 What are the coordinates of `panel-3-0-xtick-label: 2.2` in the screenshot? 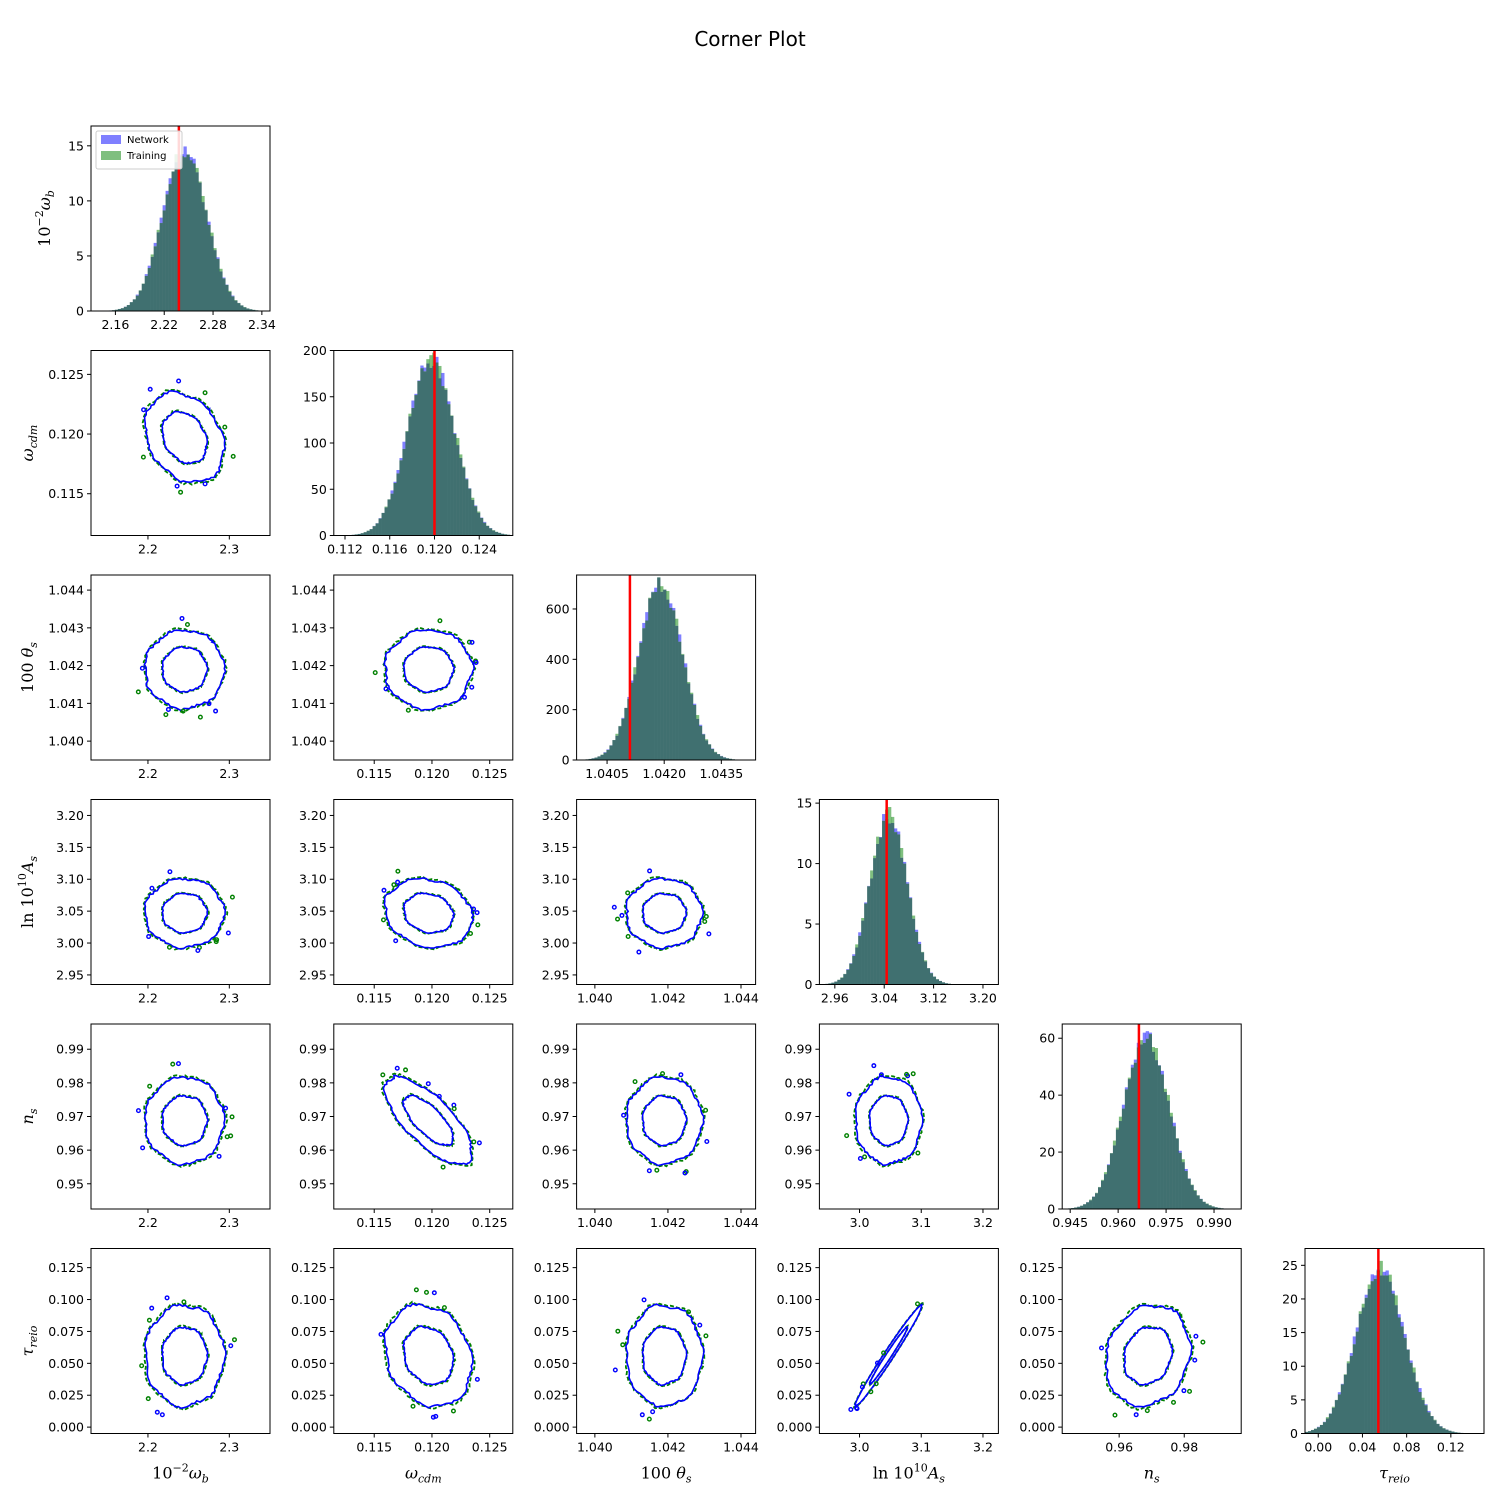 It's located at (148, 998).